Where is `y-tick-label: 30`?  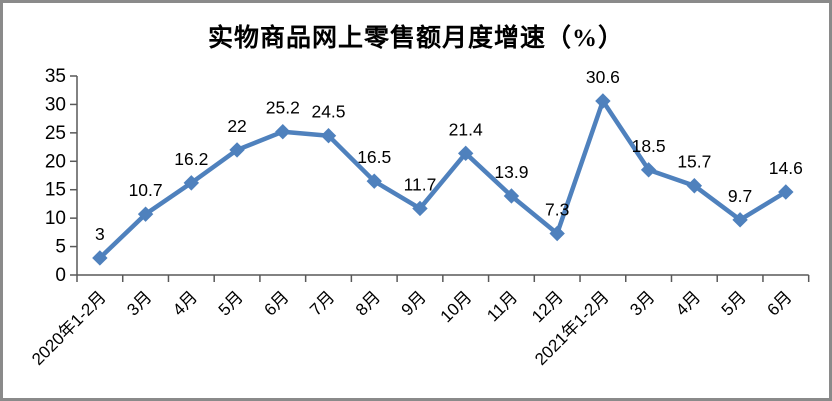
y-tick-label: 30 is located at coordinates (55, 104).